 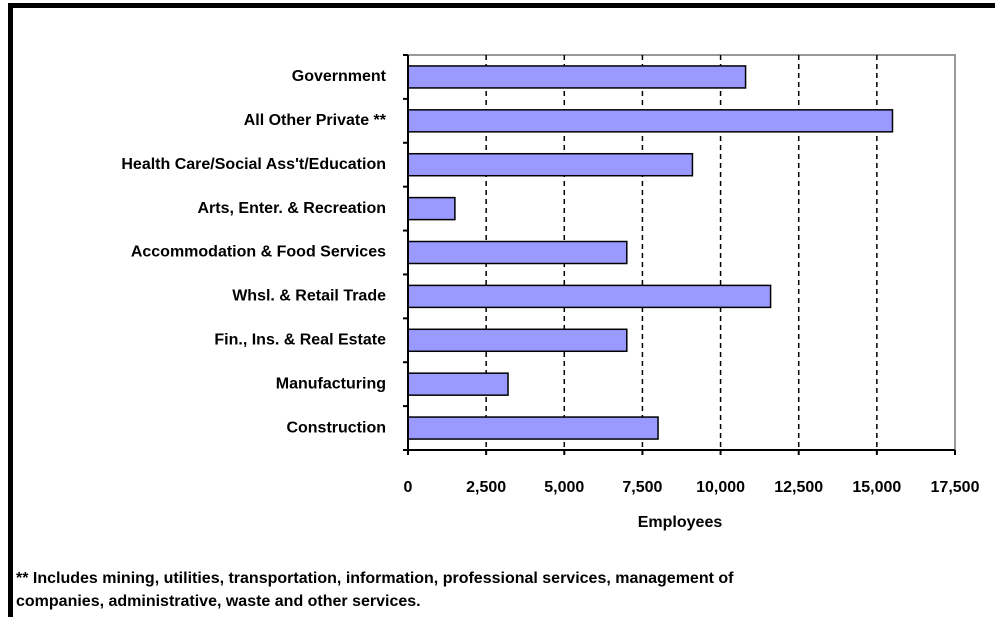 I want to click on y-tick-label: Fin., Ins. & Real Estate, so click(x=300, y=339).